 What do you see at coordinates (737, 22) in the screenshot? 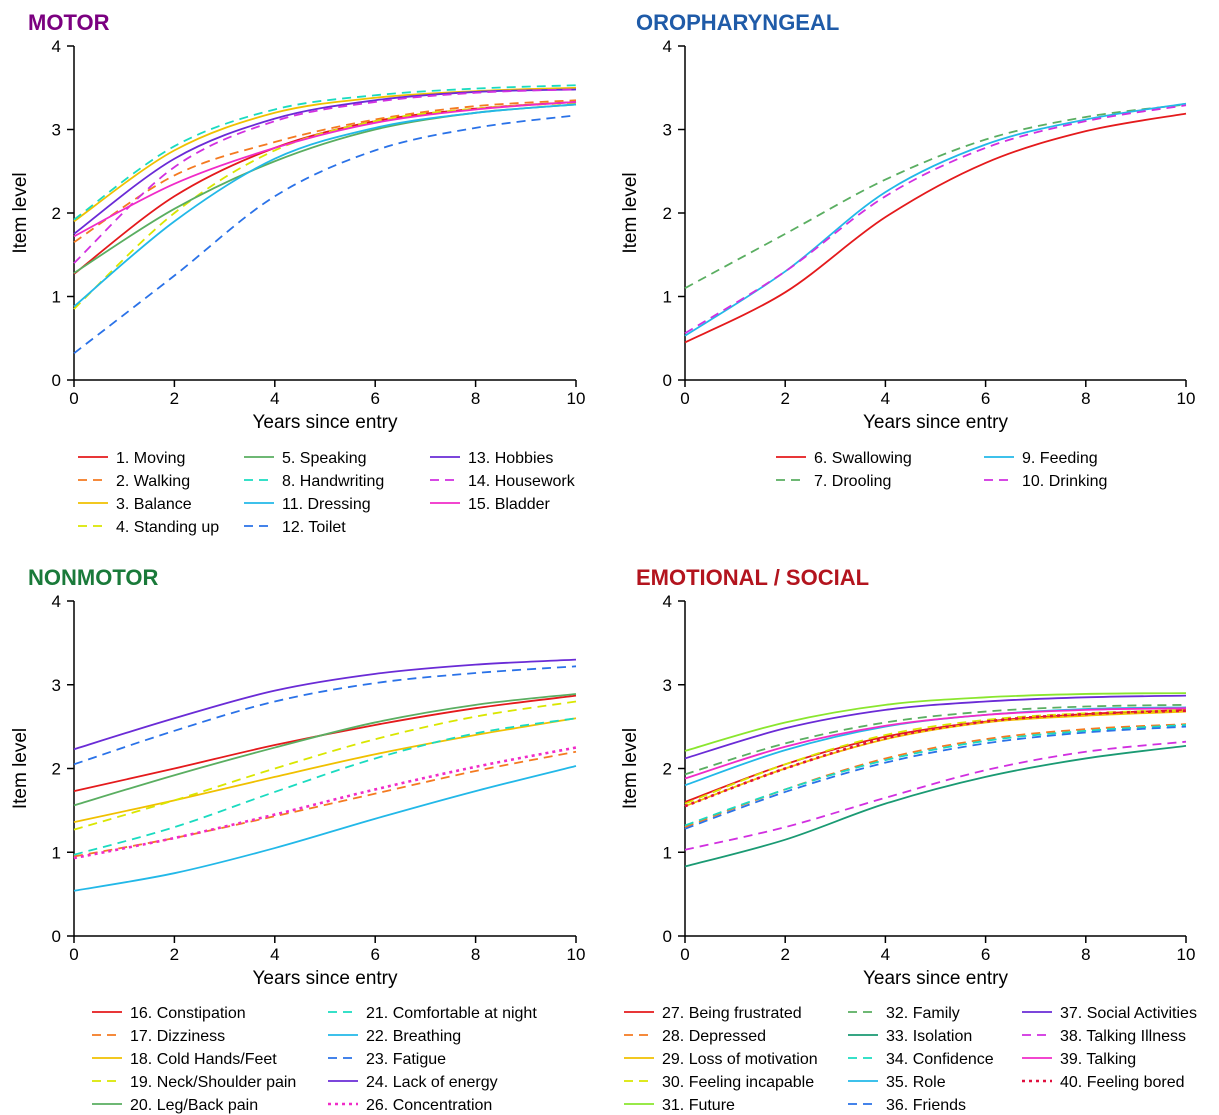
I see `panel-title: OROPHARYNGEAL` at bounding box center [737, 22].